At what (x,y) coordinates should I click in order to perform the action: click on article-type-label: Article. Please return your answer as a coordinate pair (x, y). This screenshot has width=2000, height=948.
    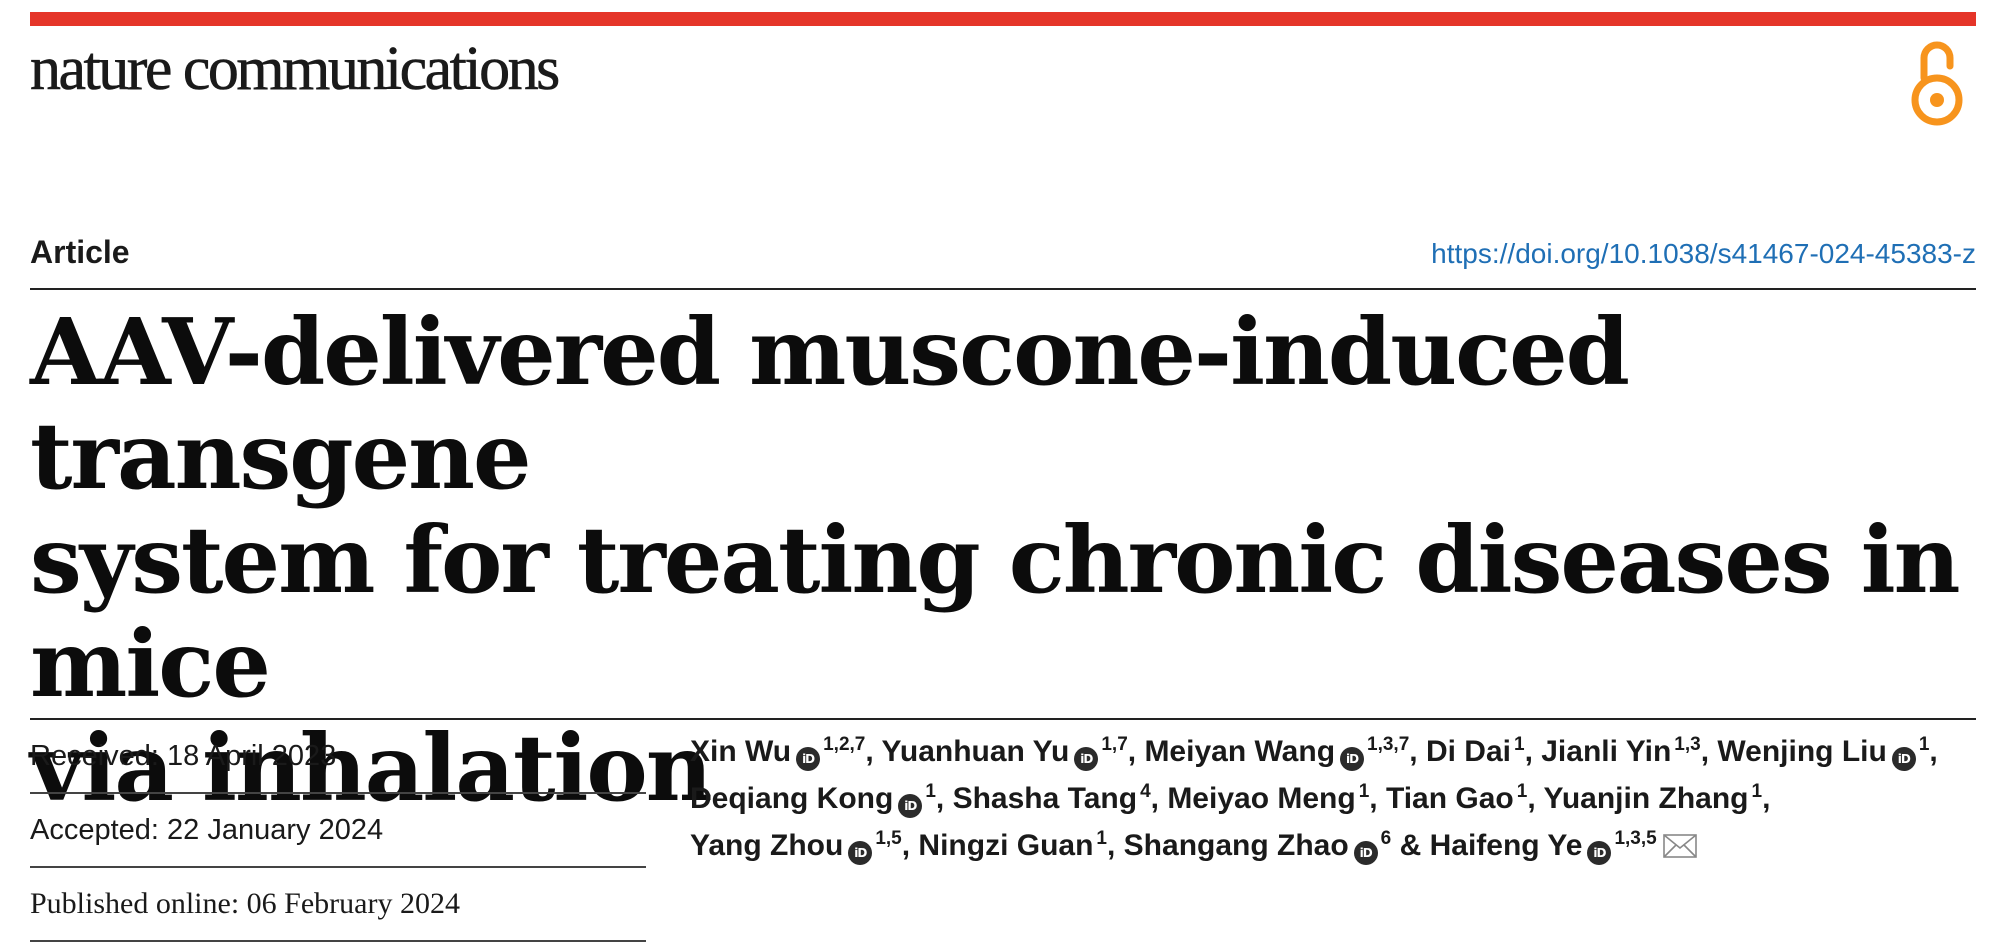
    Looking at the image, I should click on (80, 252).